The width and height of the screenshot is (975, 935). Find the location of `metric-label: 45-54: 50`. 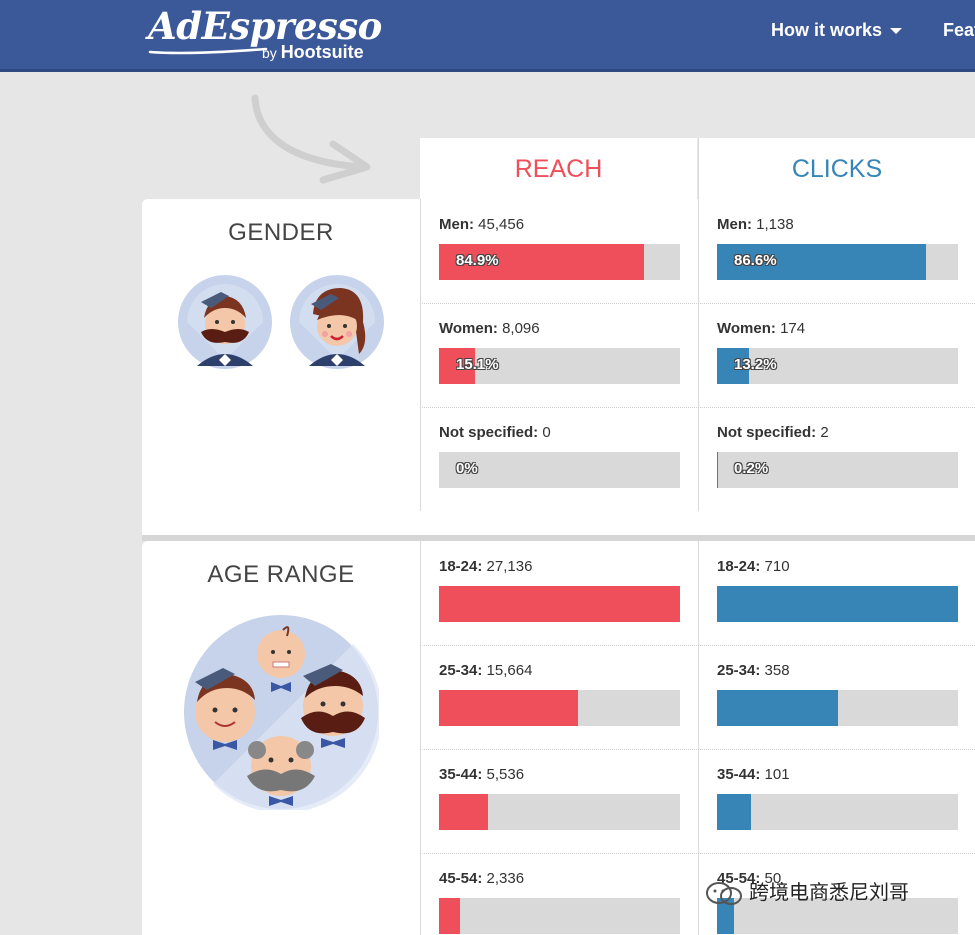

metric-label: 45-54: 50 is located at coordinates (749, 878).